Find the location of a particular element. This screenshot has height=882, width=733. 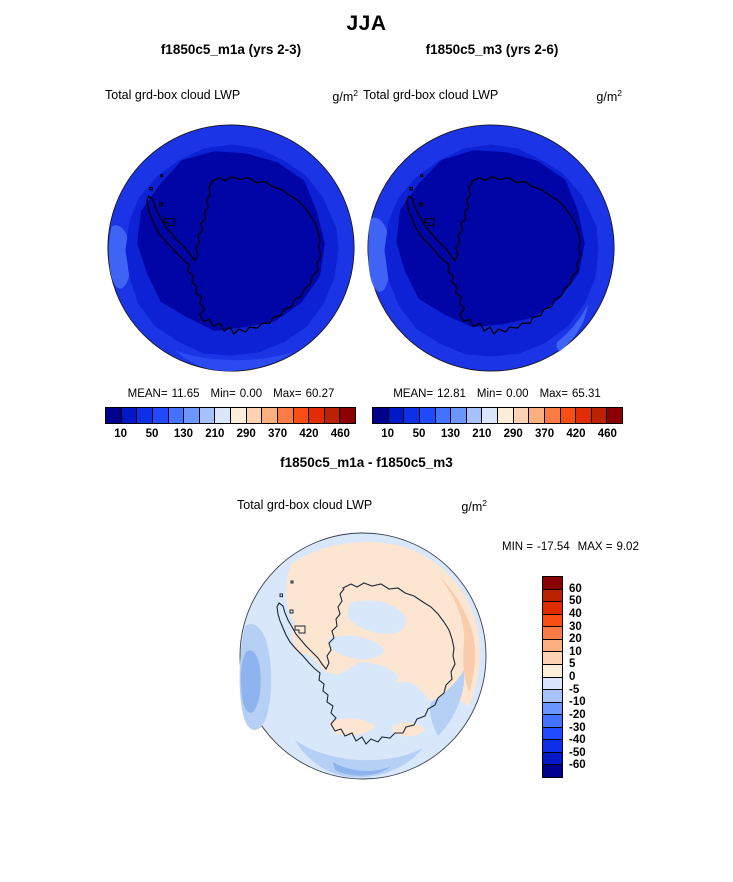

case2-variable-label: Total grd-box cloud LWP is located at coordinates (431, 95).